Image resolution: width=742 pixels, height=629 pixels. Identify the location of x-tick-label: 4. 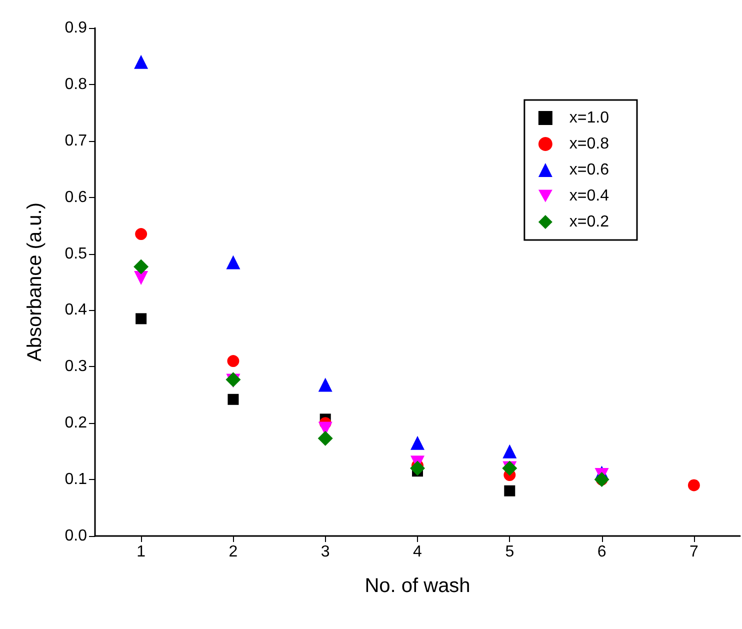
(417, 552).